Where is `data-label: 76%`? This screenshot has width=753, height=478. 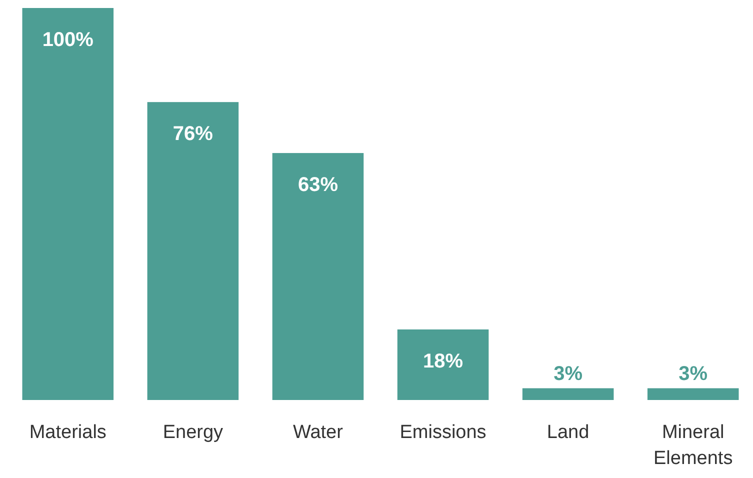 data-label: 76% is located at coordinates (193, 134).